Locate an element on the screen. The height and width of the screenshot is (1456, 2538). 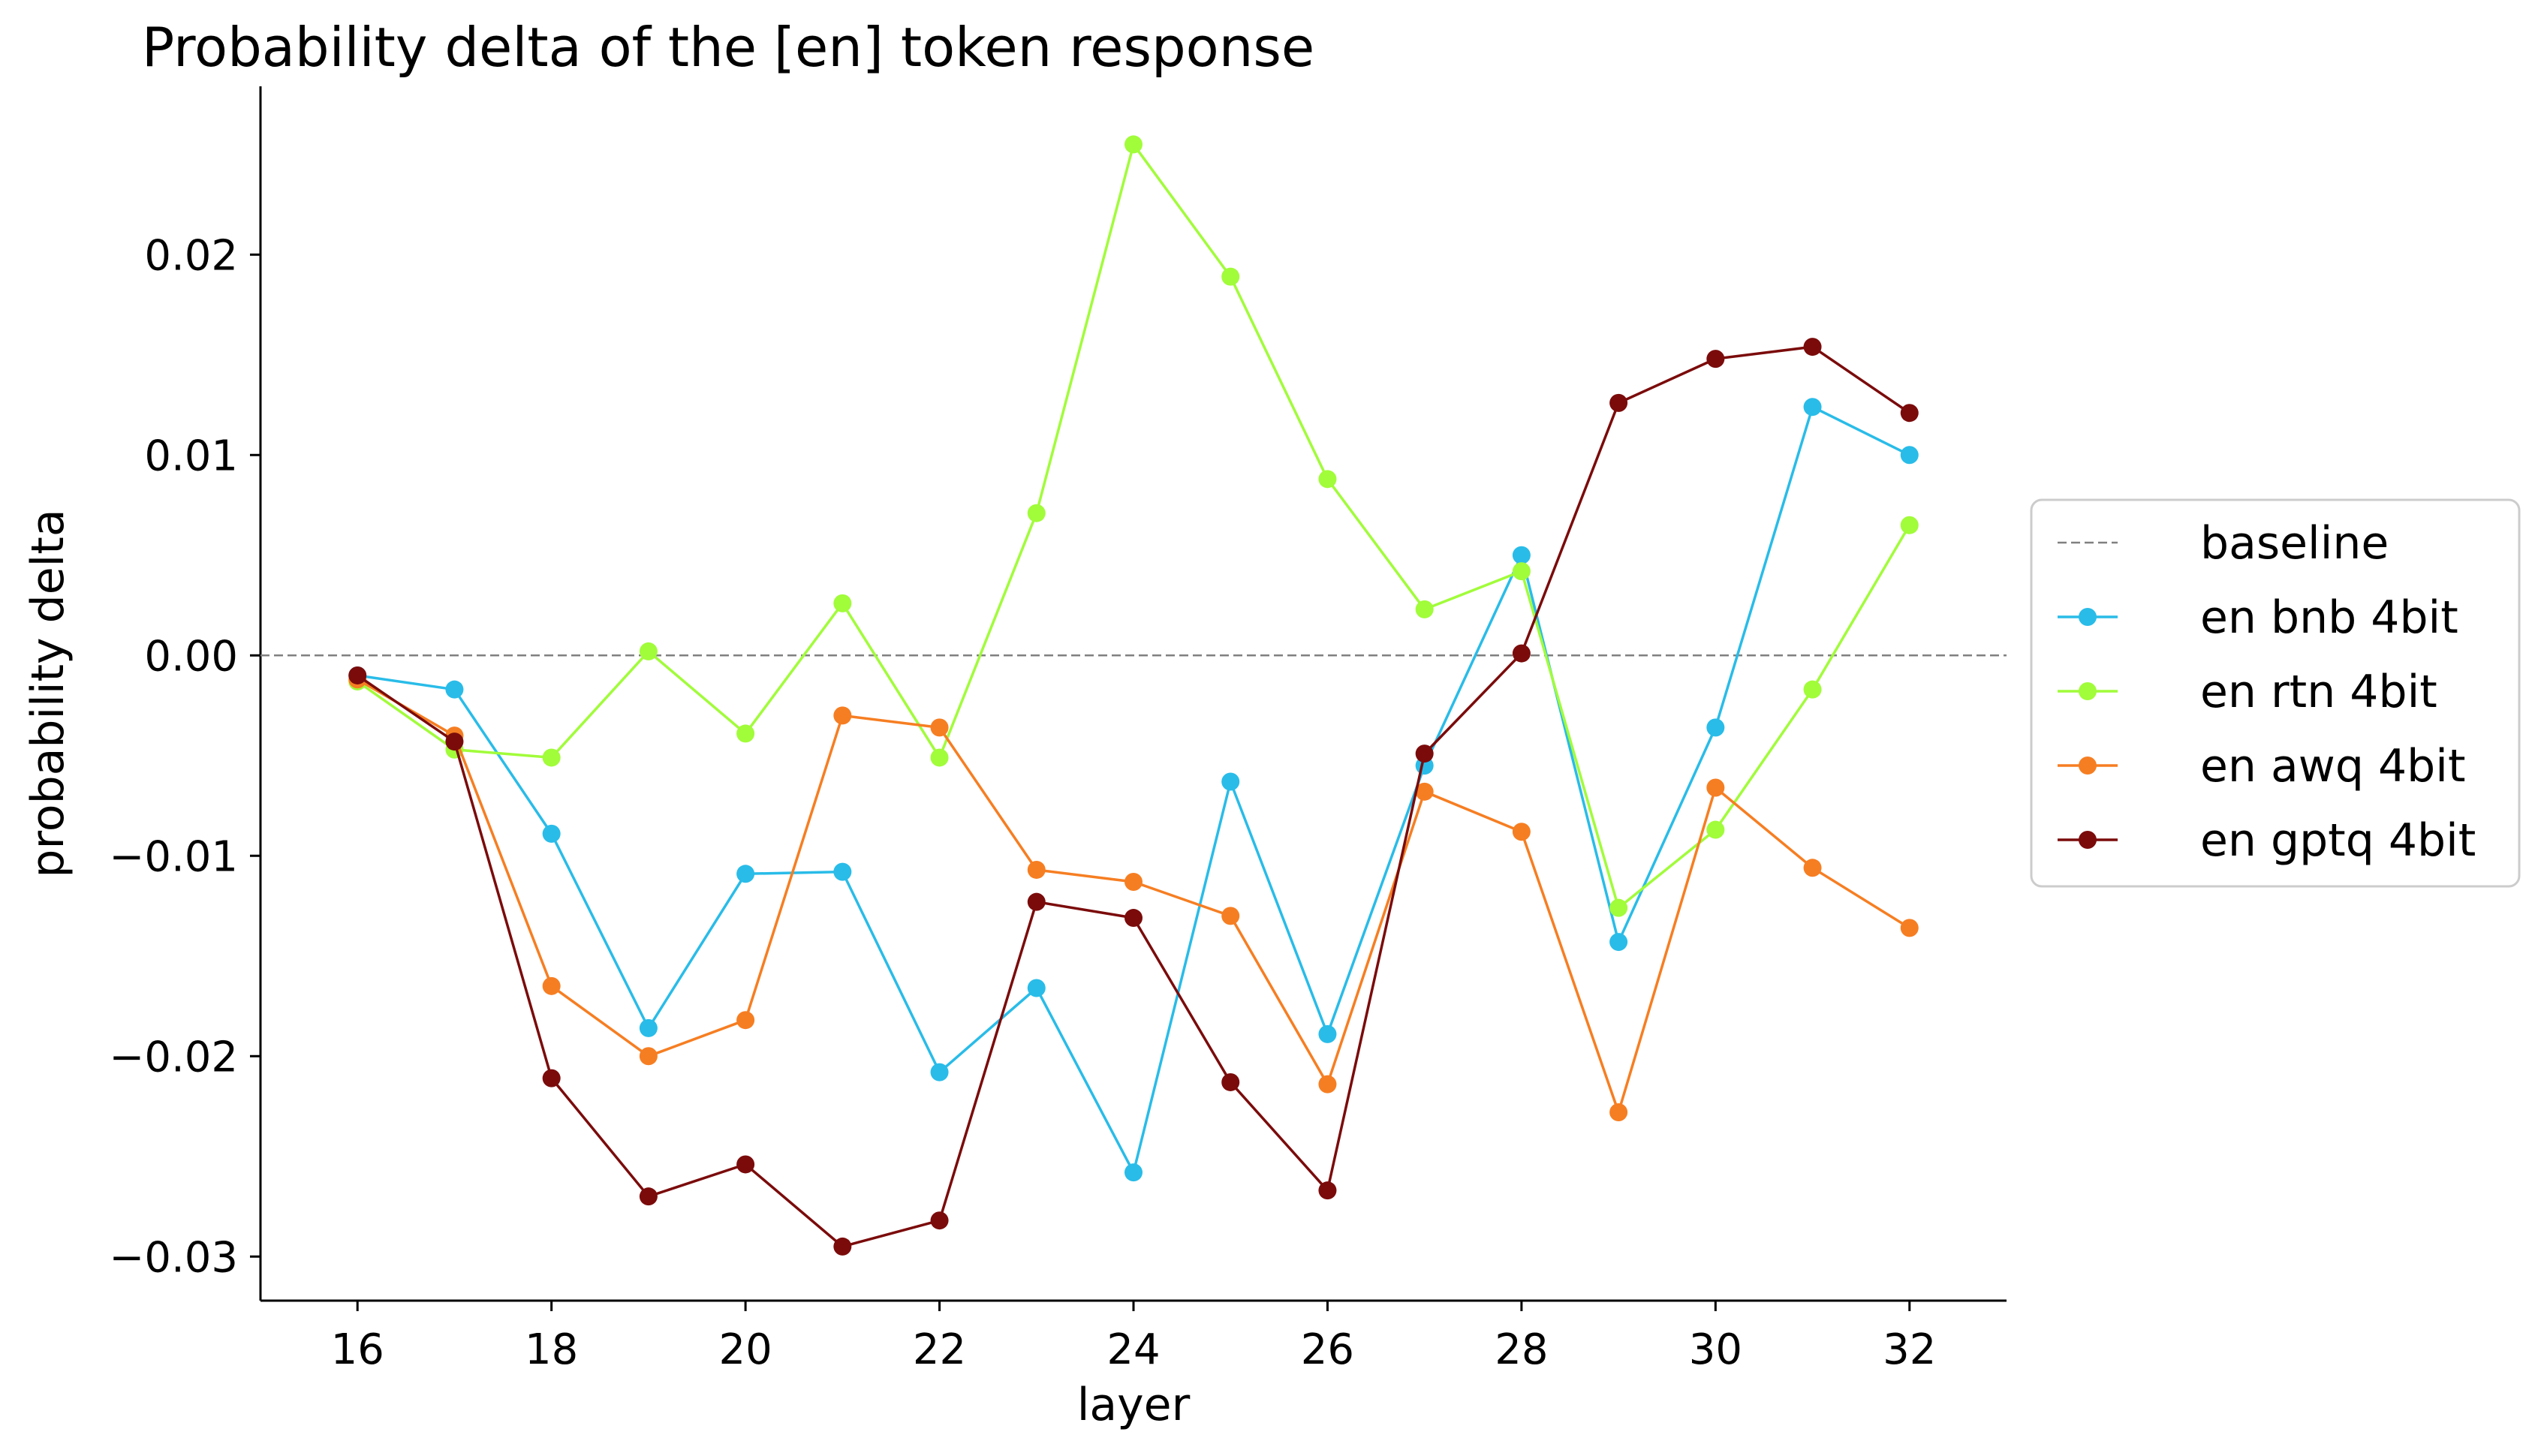
x-axis-label: layer is located at coordinates (1134, 1405).